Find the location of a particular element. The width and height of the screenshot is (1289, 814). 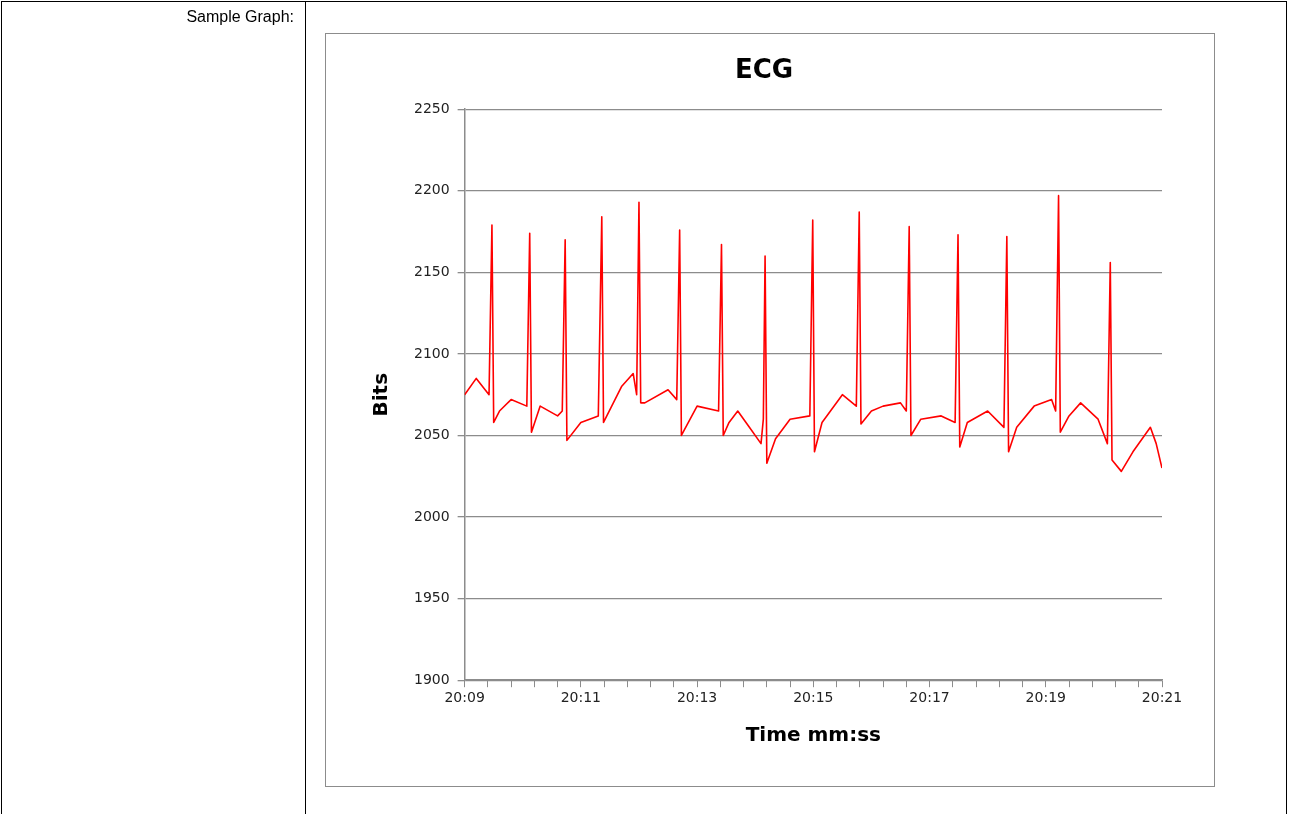

y-tick-label: 2100 is located at coordinates (431, 352).